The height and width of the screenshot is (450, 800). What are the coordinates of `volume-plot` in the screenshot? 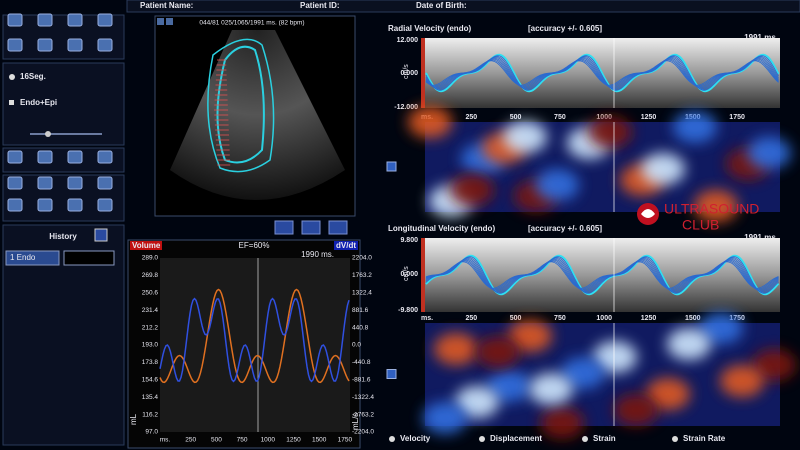 It's located at (255, 345).